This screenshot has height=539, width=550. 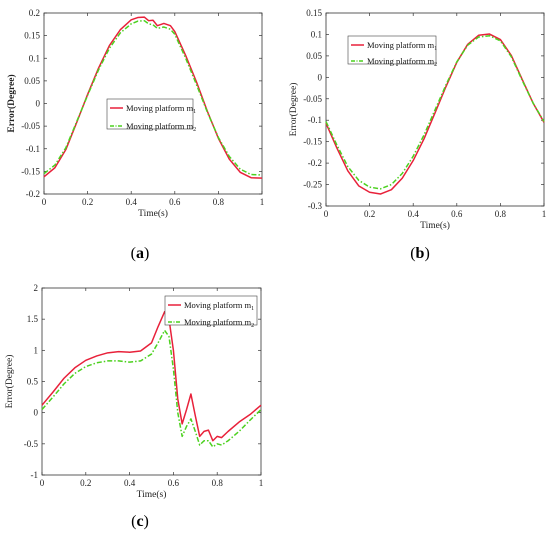 What do you see at coordinates (33, 319) in the screenshot?
I see `y-tick-label: 1.5` at bounding box center [33, 319].